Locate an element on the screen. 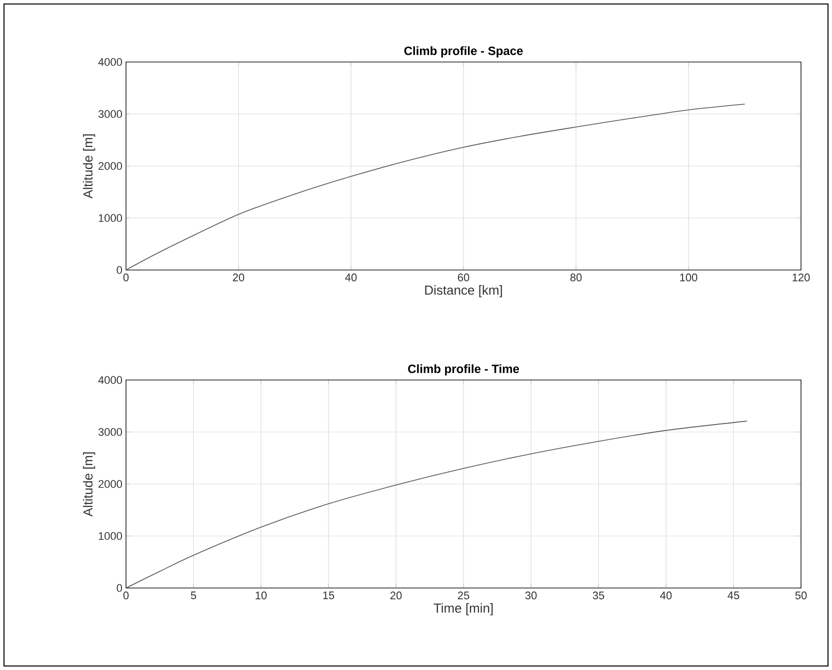  x-tick-label: 120 is located at coordinates (801, 278).